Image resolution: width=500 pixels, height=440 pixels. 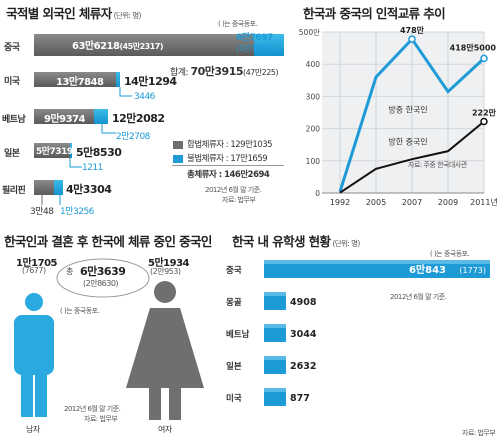 I want to click on y-tick-label: 200, so click(x=313, y=129).